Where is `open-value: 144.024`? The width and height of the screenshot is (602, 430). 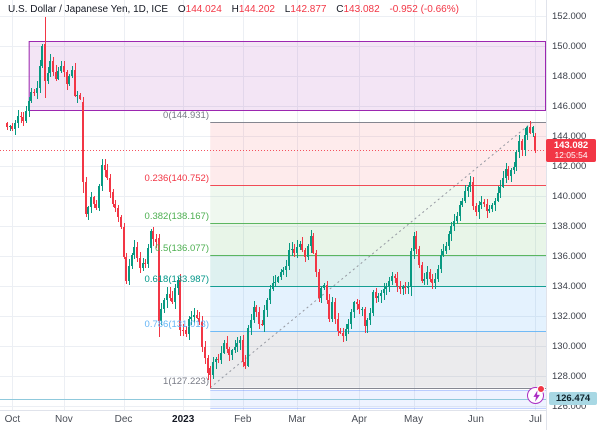 open-value: 144.024 is located at coordinates (203, 9).